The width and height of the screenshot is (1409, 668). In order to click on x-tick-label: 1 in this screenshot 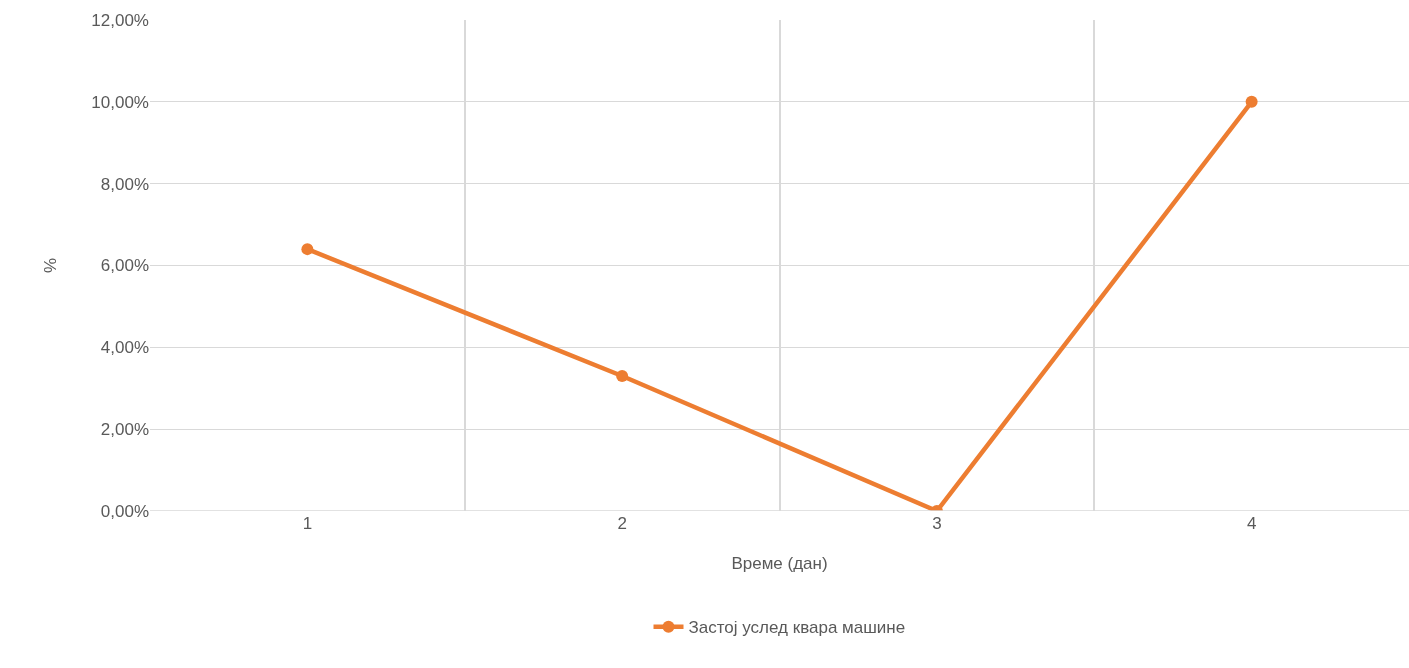, I will do `click(307, 523)`.